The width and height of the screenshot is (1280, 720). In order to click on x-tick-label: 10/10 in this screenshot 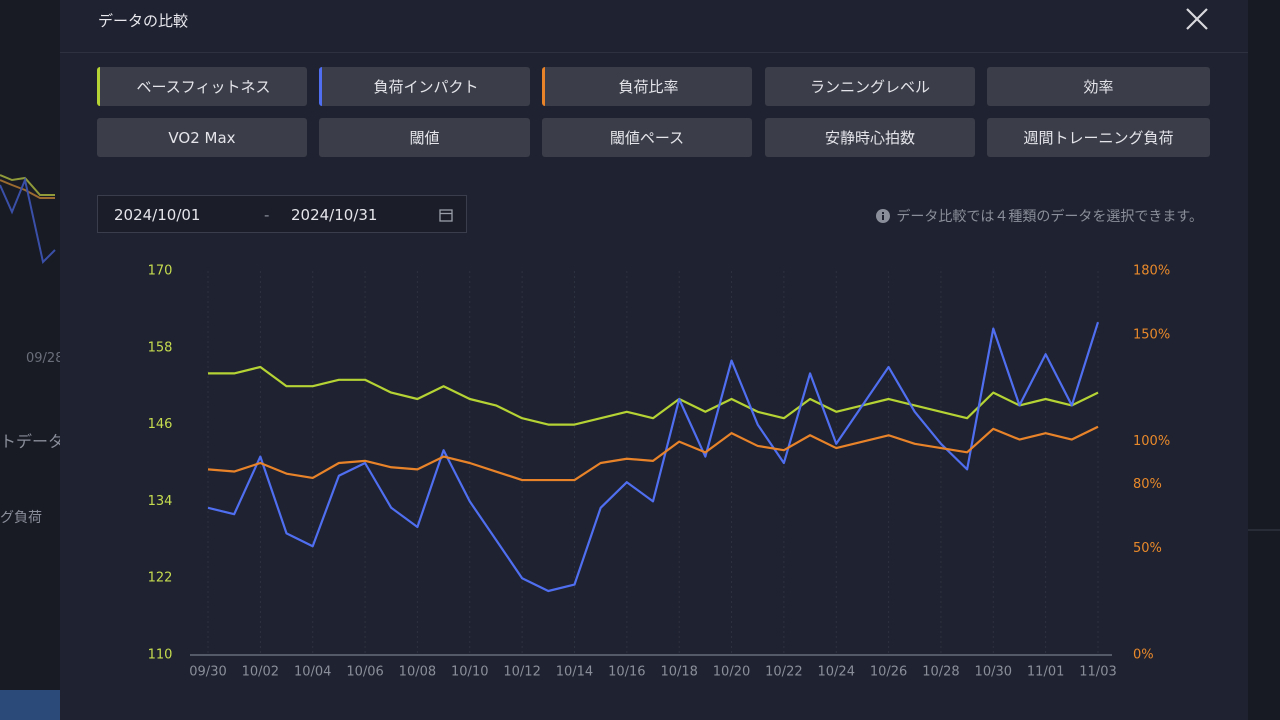, I will do `click(469, 672)`.